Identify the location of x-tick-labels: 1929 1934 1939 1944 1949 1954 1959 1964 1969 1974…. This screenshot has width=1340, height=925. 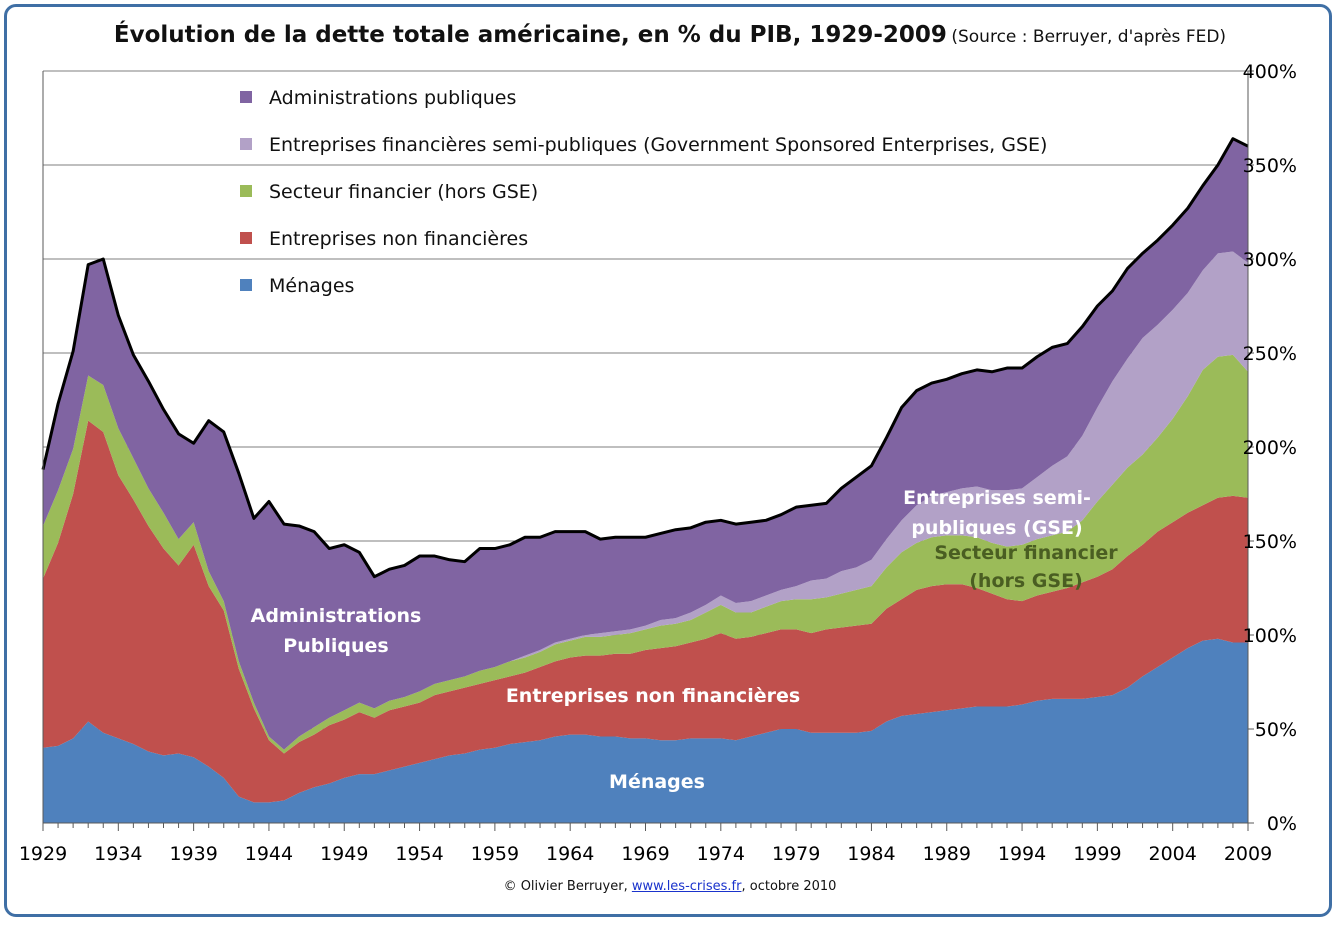
(645, 844).